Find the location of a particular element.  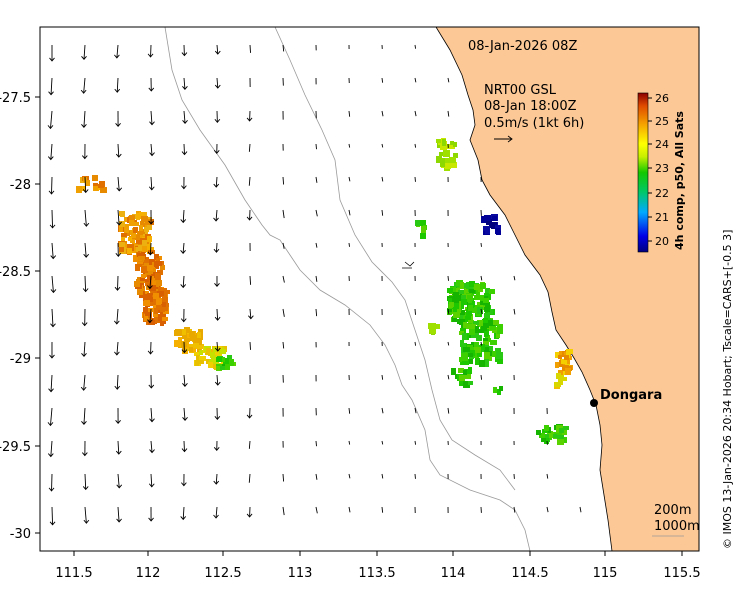

colorbar-ticks: 26 25 24 23 22 21 20 is located at coordinates (658, 170).